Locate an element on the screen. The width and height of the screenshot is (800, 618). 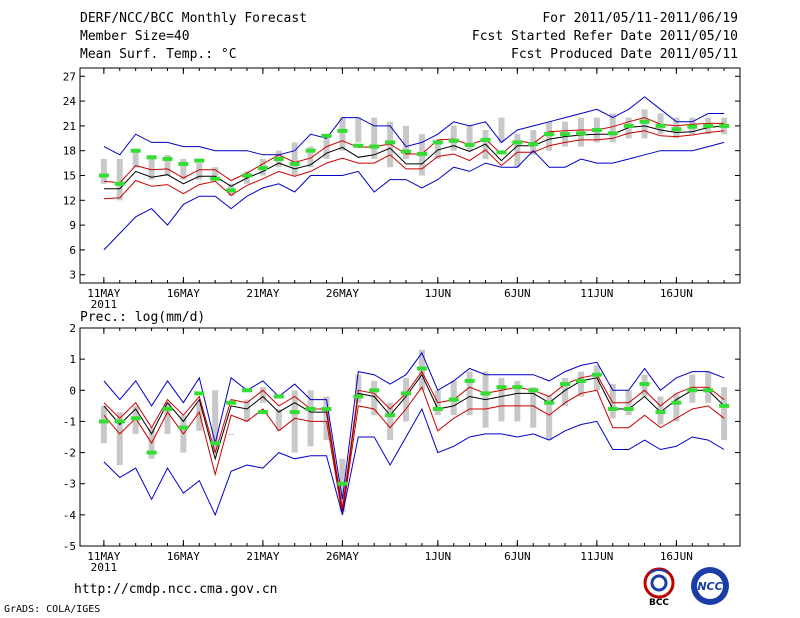
y-tick-label: -2 is located at coordinates (69, 453).